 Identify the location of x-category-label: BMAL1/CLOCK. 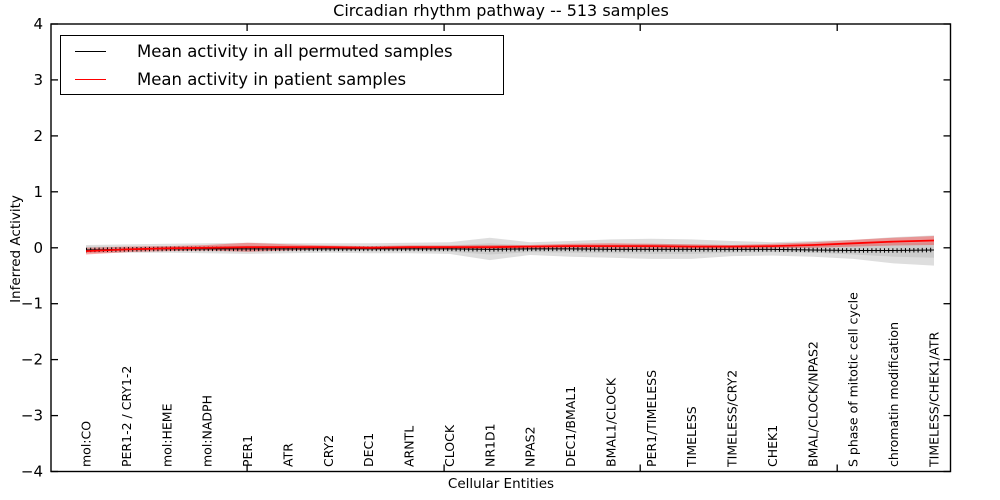
(611, 422).